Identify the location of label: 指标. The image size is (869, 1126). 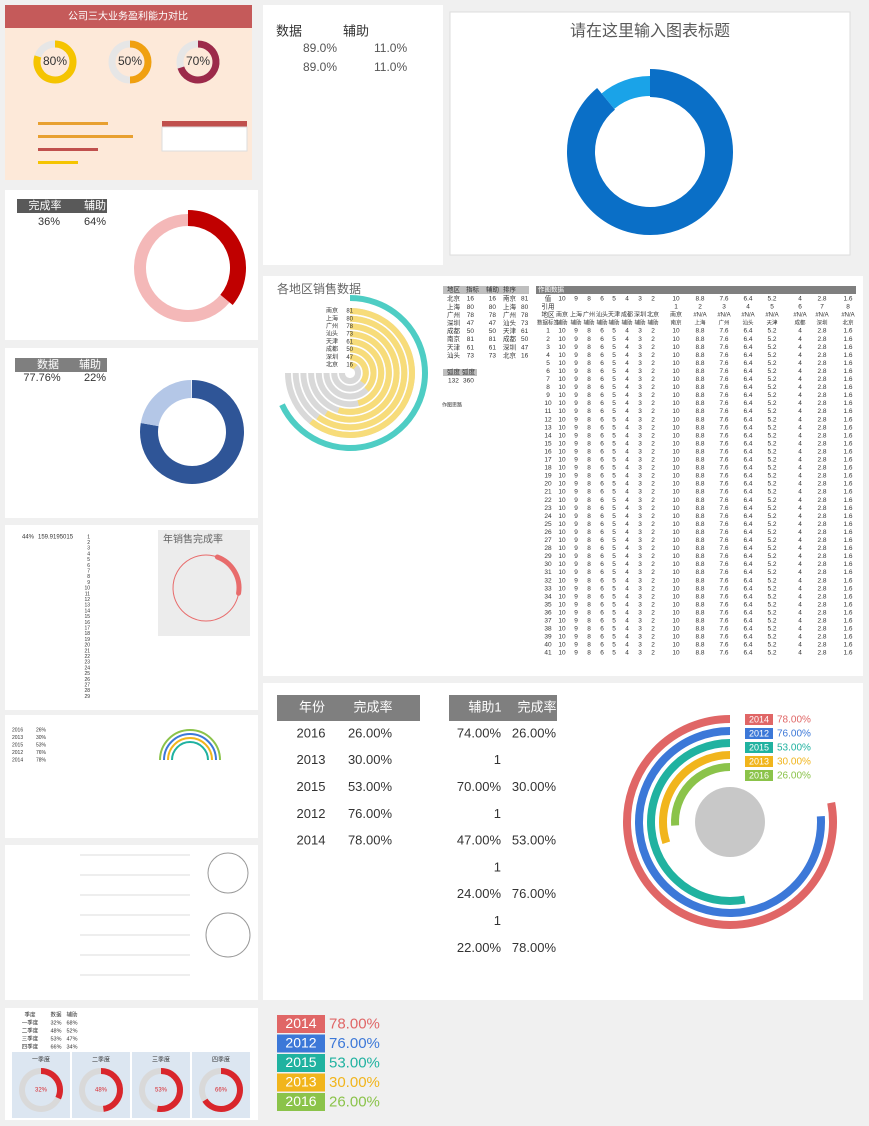
(473, 289).